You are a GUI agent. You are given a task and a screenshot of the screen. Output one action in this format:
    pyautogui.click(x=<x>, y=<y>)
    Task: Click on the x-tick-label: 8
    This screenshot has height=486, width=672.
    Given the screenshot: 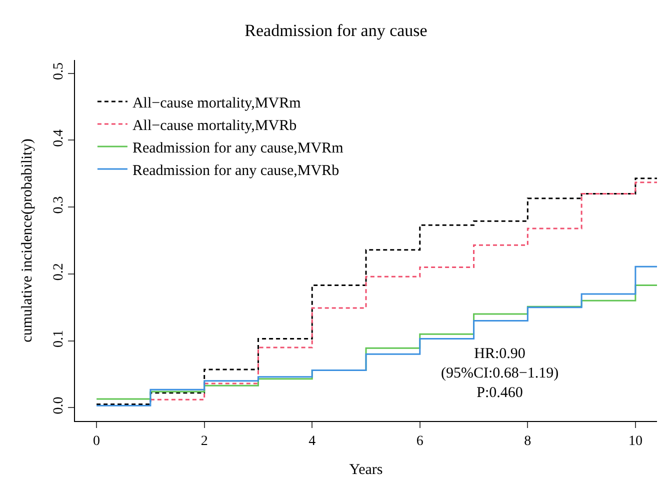 What is the action you would take?
    pyautogui.click(x=528, y=441)
    